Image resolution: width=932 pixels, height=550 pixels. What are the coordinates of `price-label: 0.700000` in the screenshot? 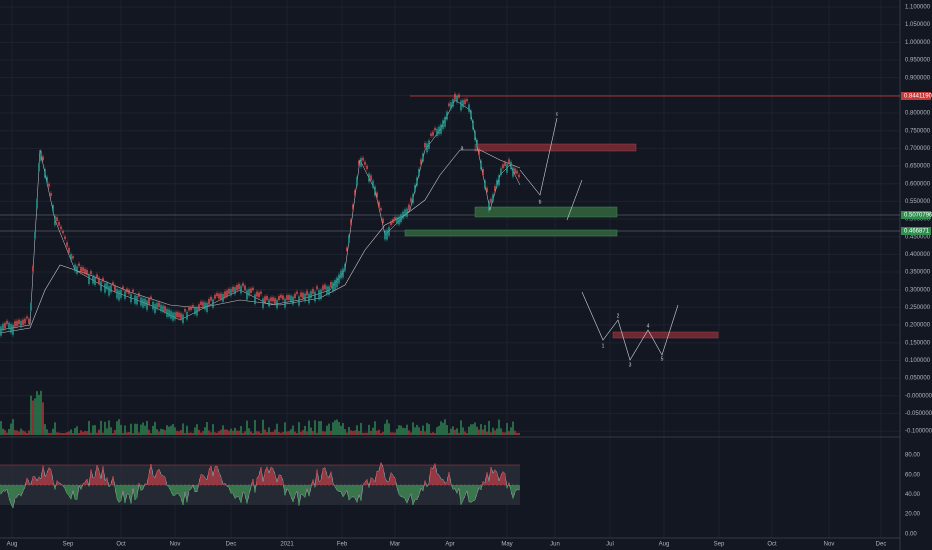 It's located at (918, 149).